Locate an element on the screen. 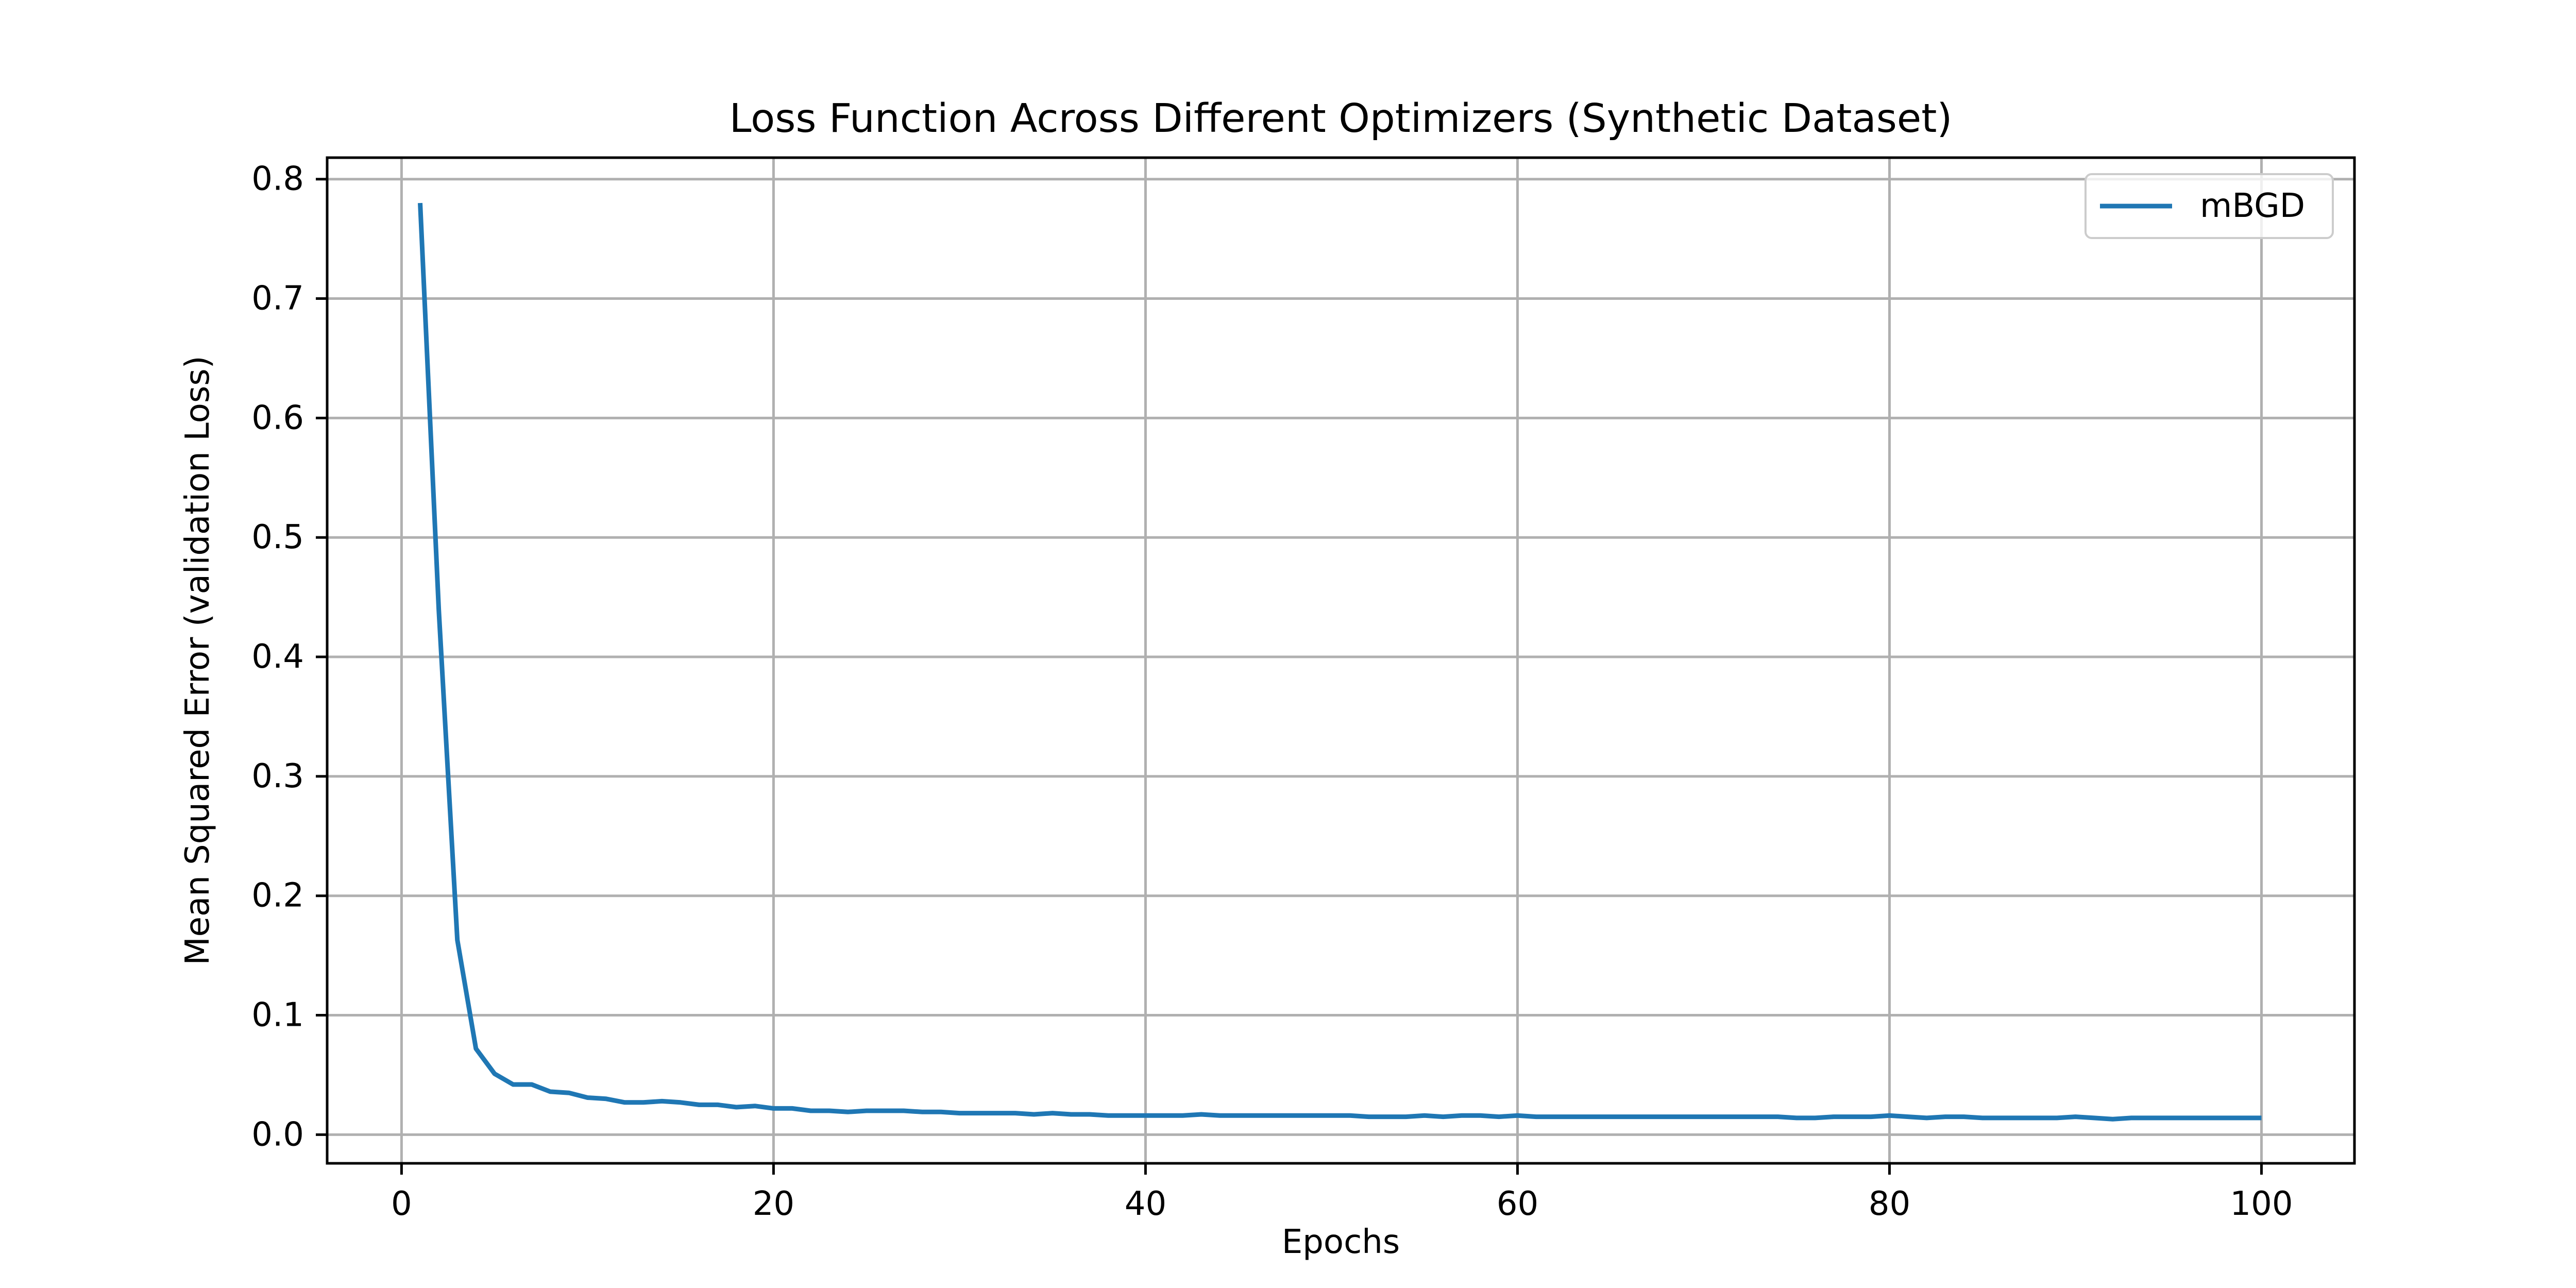  y-tick-label: 0.2 is located at coordinates (277, 896).